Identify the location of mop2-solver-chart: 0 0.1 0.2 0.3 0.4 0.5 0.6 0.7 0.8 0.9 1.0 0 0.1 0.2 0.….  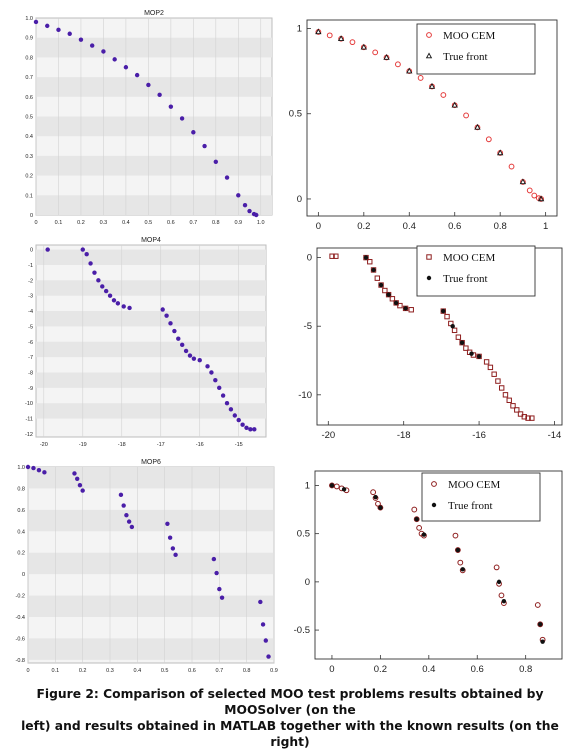
(149, 118).